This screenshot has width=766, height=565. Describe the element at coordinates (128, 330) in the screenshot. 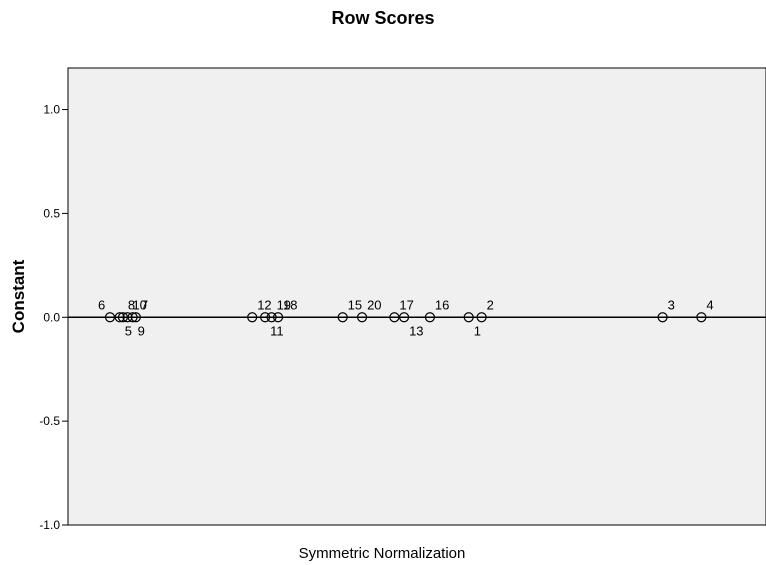

I see `point-label-5: 5` at that location.